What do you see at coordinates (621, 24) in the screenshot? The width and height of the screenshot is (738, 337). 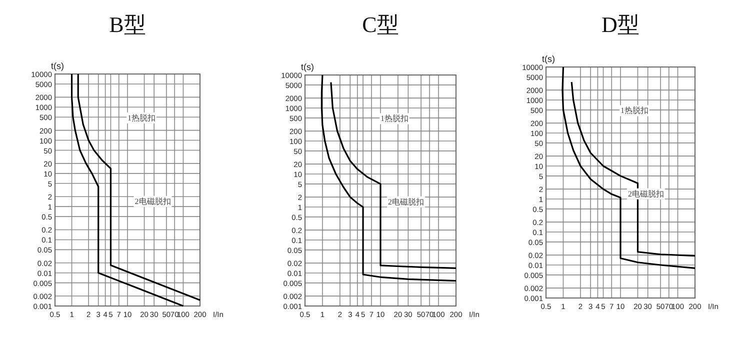 I see `chart-title: D型` at bounding box center [621, 24].